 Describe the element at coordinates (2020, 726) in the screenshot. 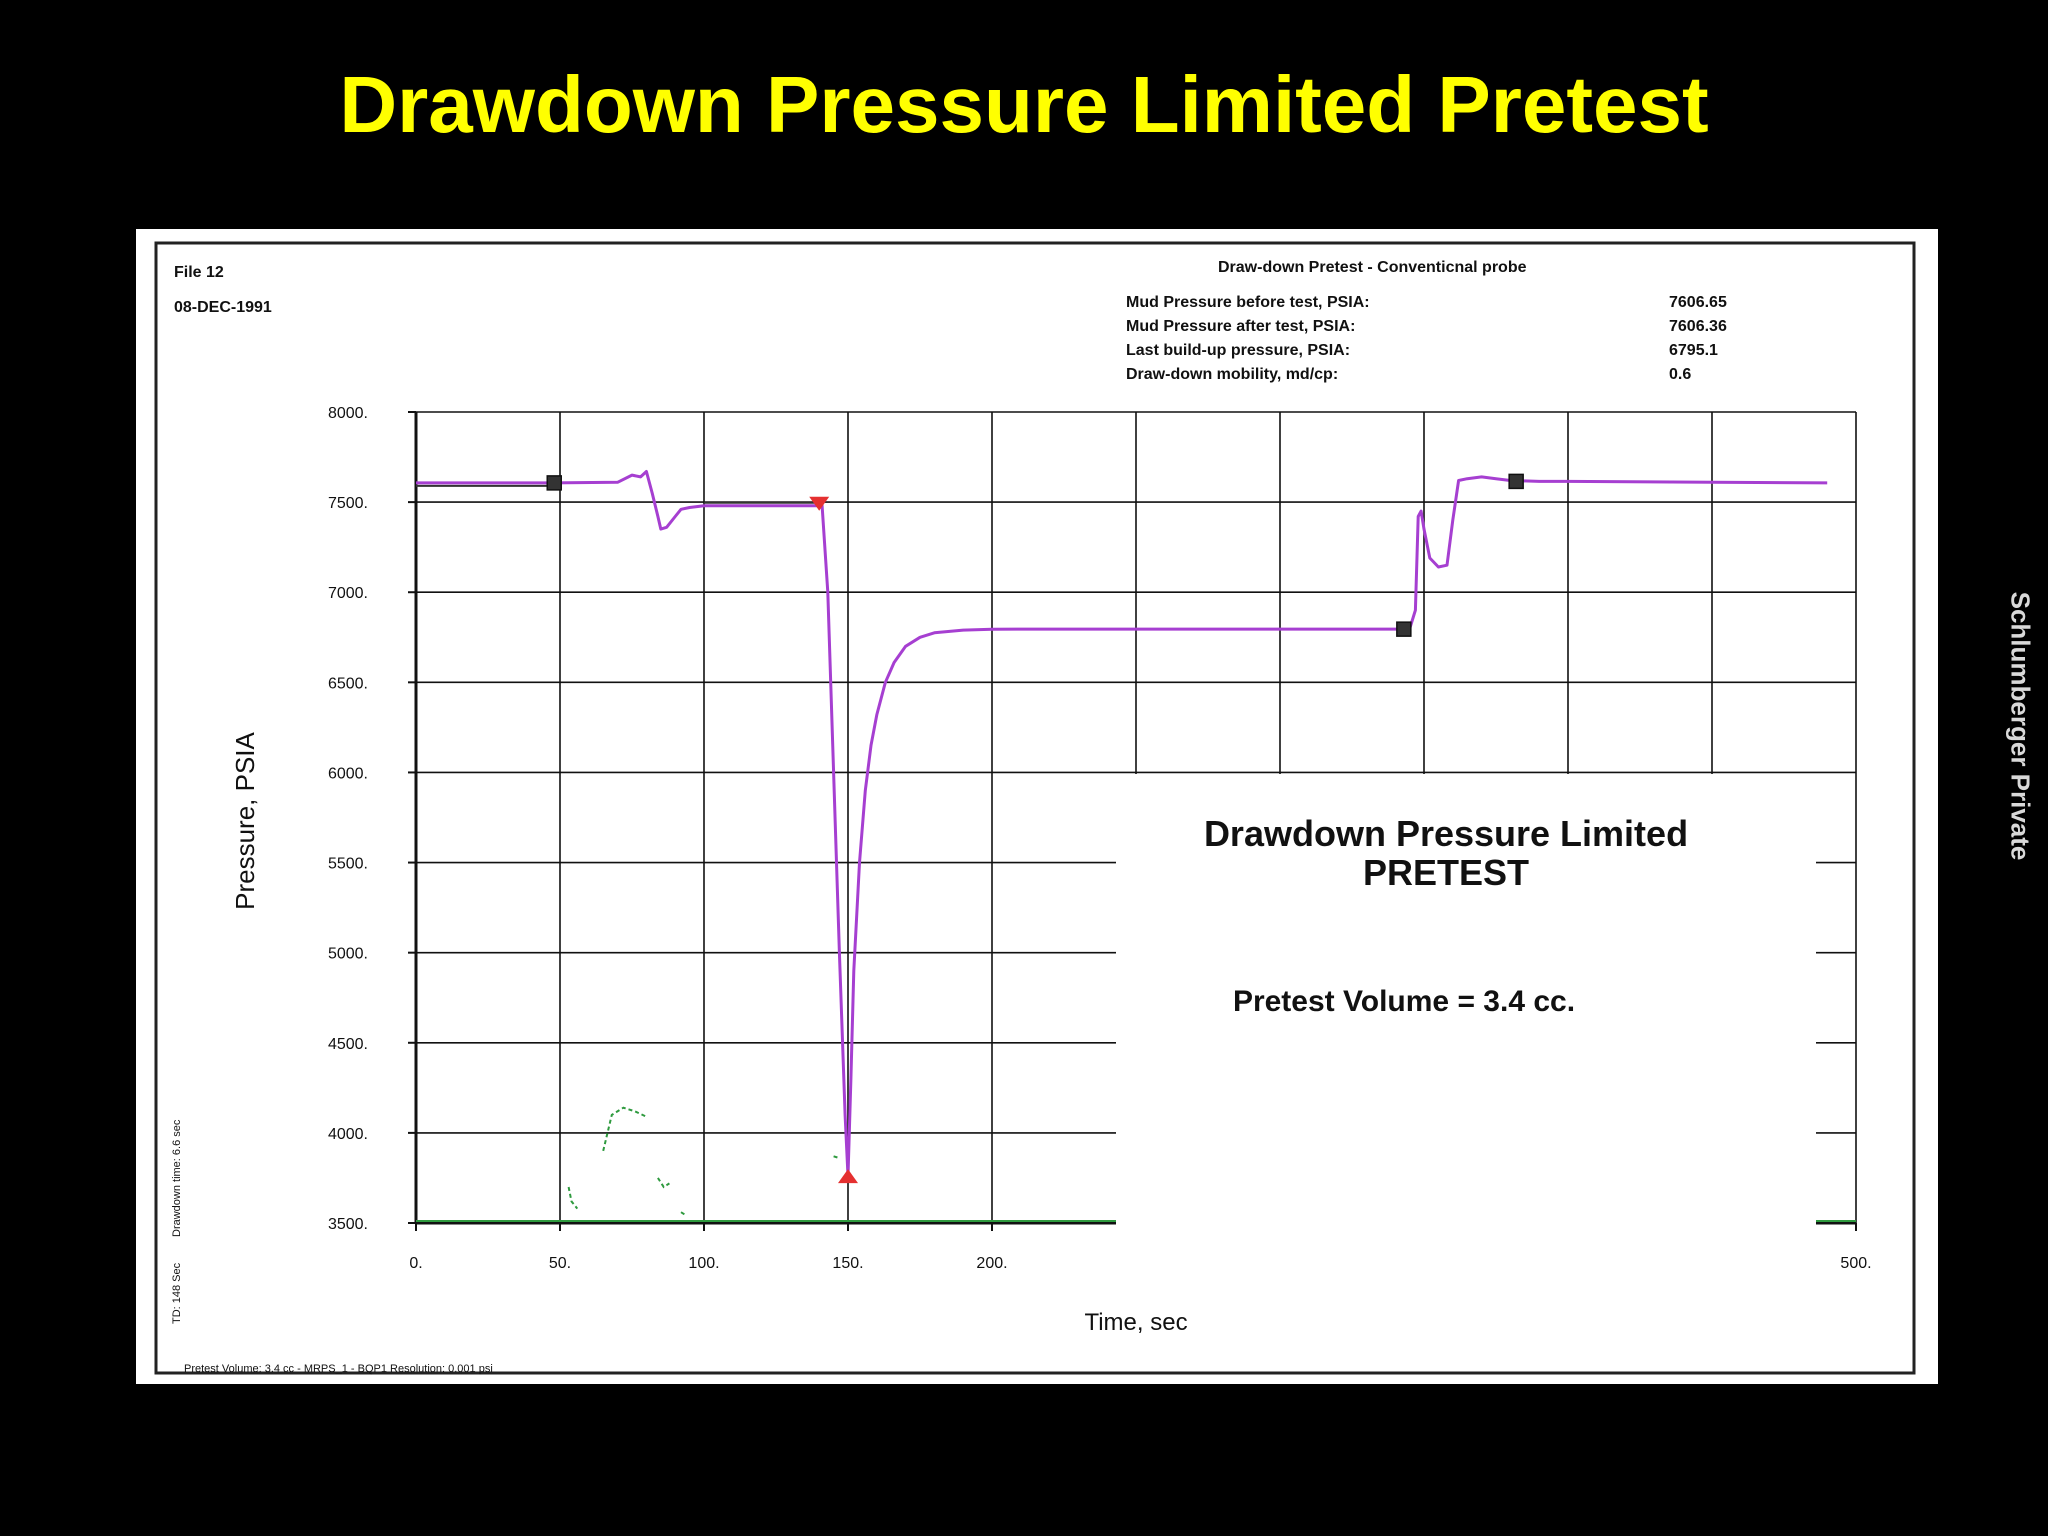

I see `side-watermark-label: Schlumberger Private` at that location.